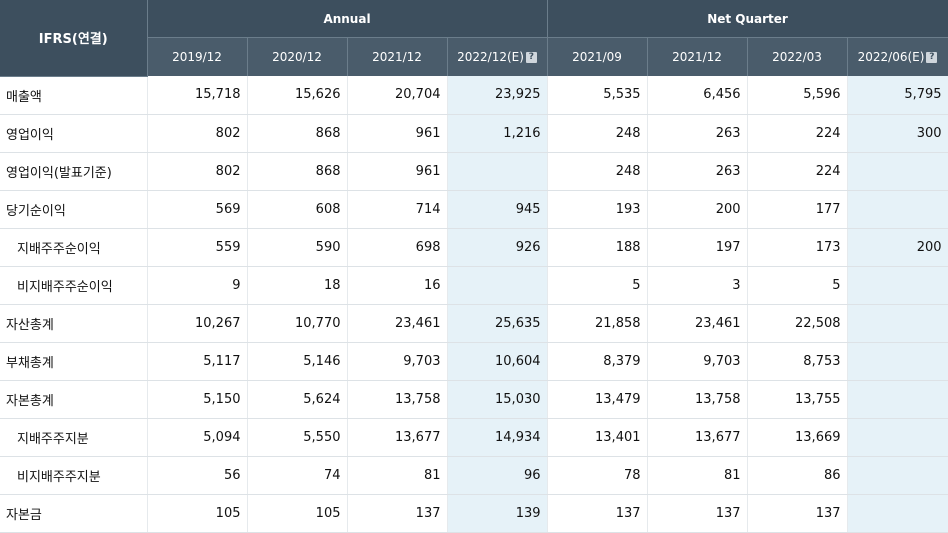  Describe the element at coordinates (474, 513) in the screenshot. I see `table-row: 자본금 105 105 137 139 137 137 137` at that location.